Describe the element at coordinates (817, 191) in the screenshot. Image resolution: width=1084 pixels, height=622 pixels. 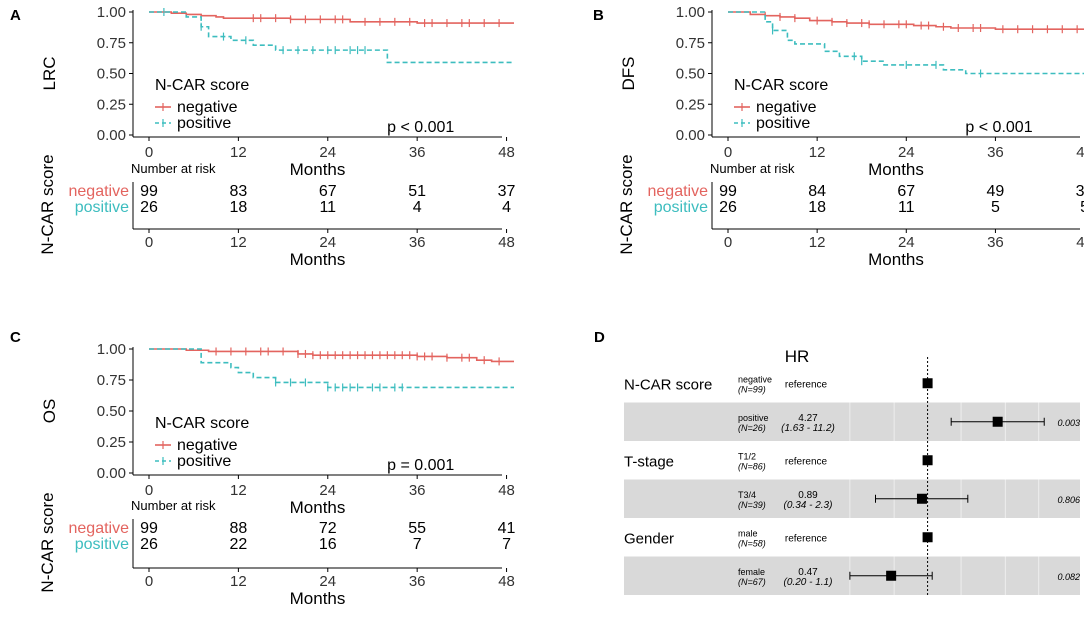
I see `risk-count-negative: 84` at that location.